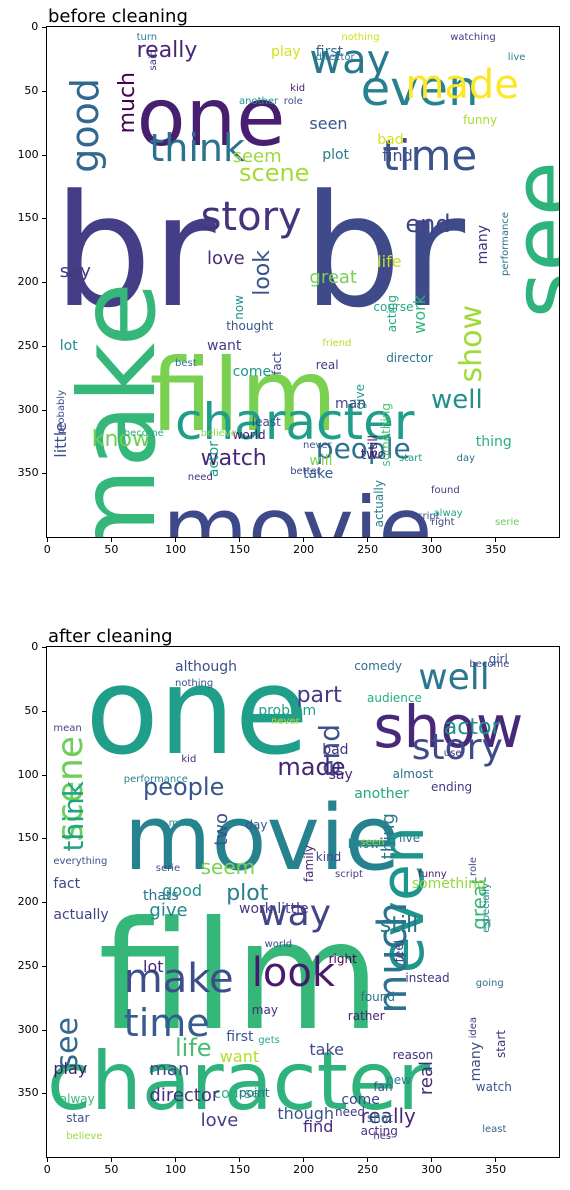 This screenshot has height=1190, width=570. I want to click on word-after-74: gets, so click(269, 1040).